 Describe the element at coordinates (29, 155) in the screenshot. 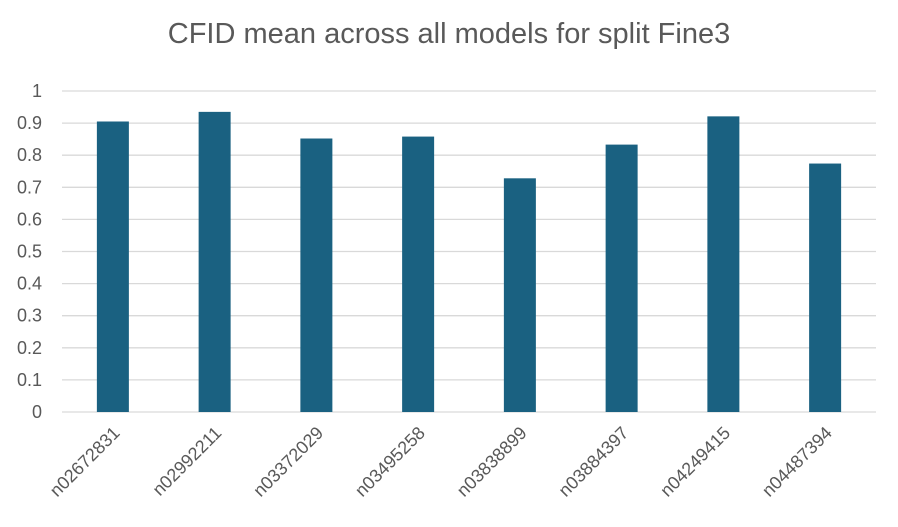

I see `y-tick-label: 0.8` at that location.